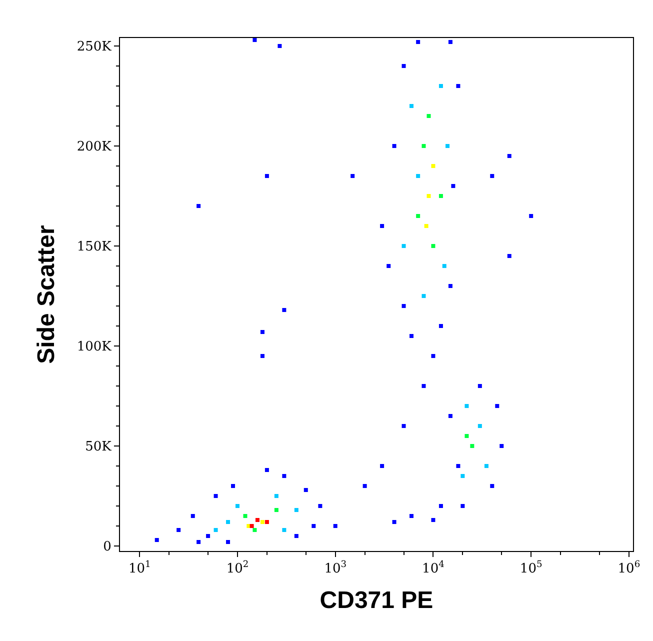 This screenshot has height=641, width=653. What do you see at coordinates (94, 347) in the screenshot?
I see `y-tick-label: 100K` at bounding box center [94, 347].